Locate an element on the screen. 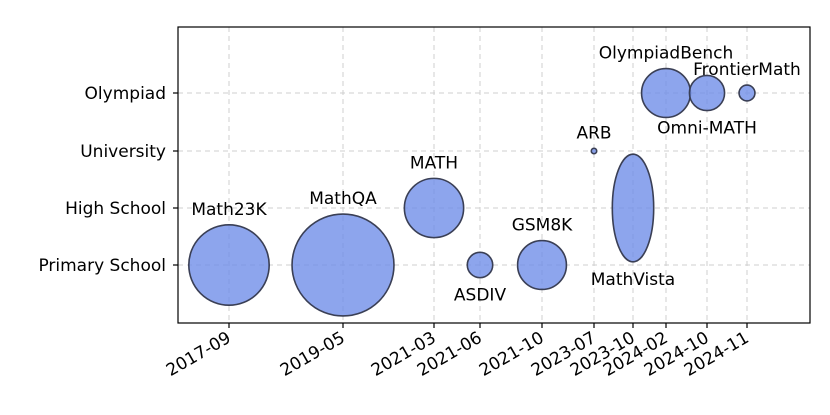  bubble-label-math23k: Math23K is located at coordinates (229, 210).